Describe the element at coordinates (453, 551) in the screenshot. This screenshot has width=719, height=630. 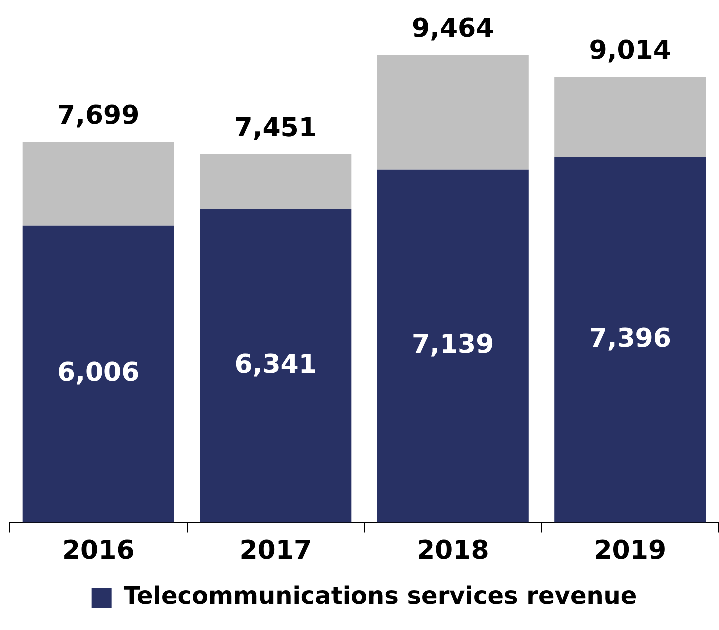
I see `x-tick-label: 2018` at that location.